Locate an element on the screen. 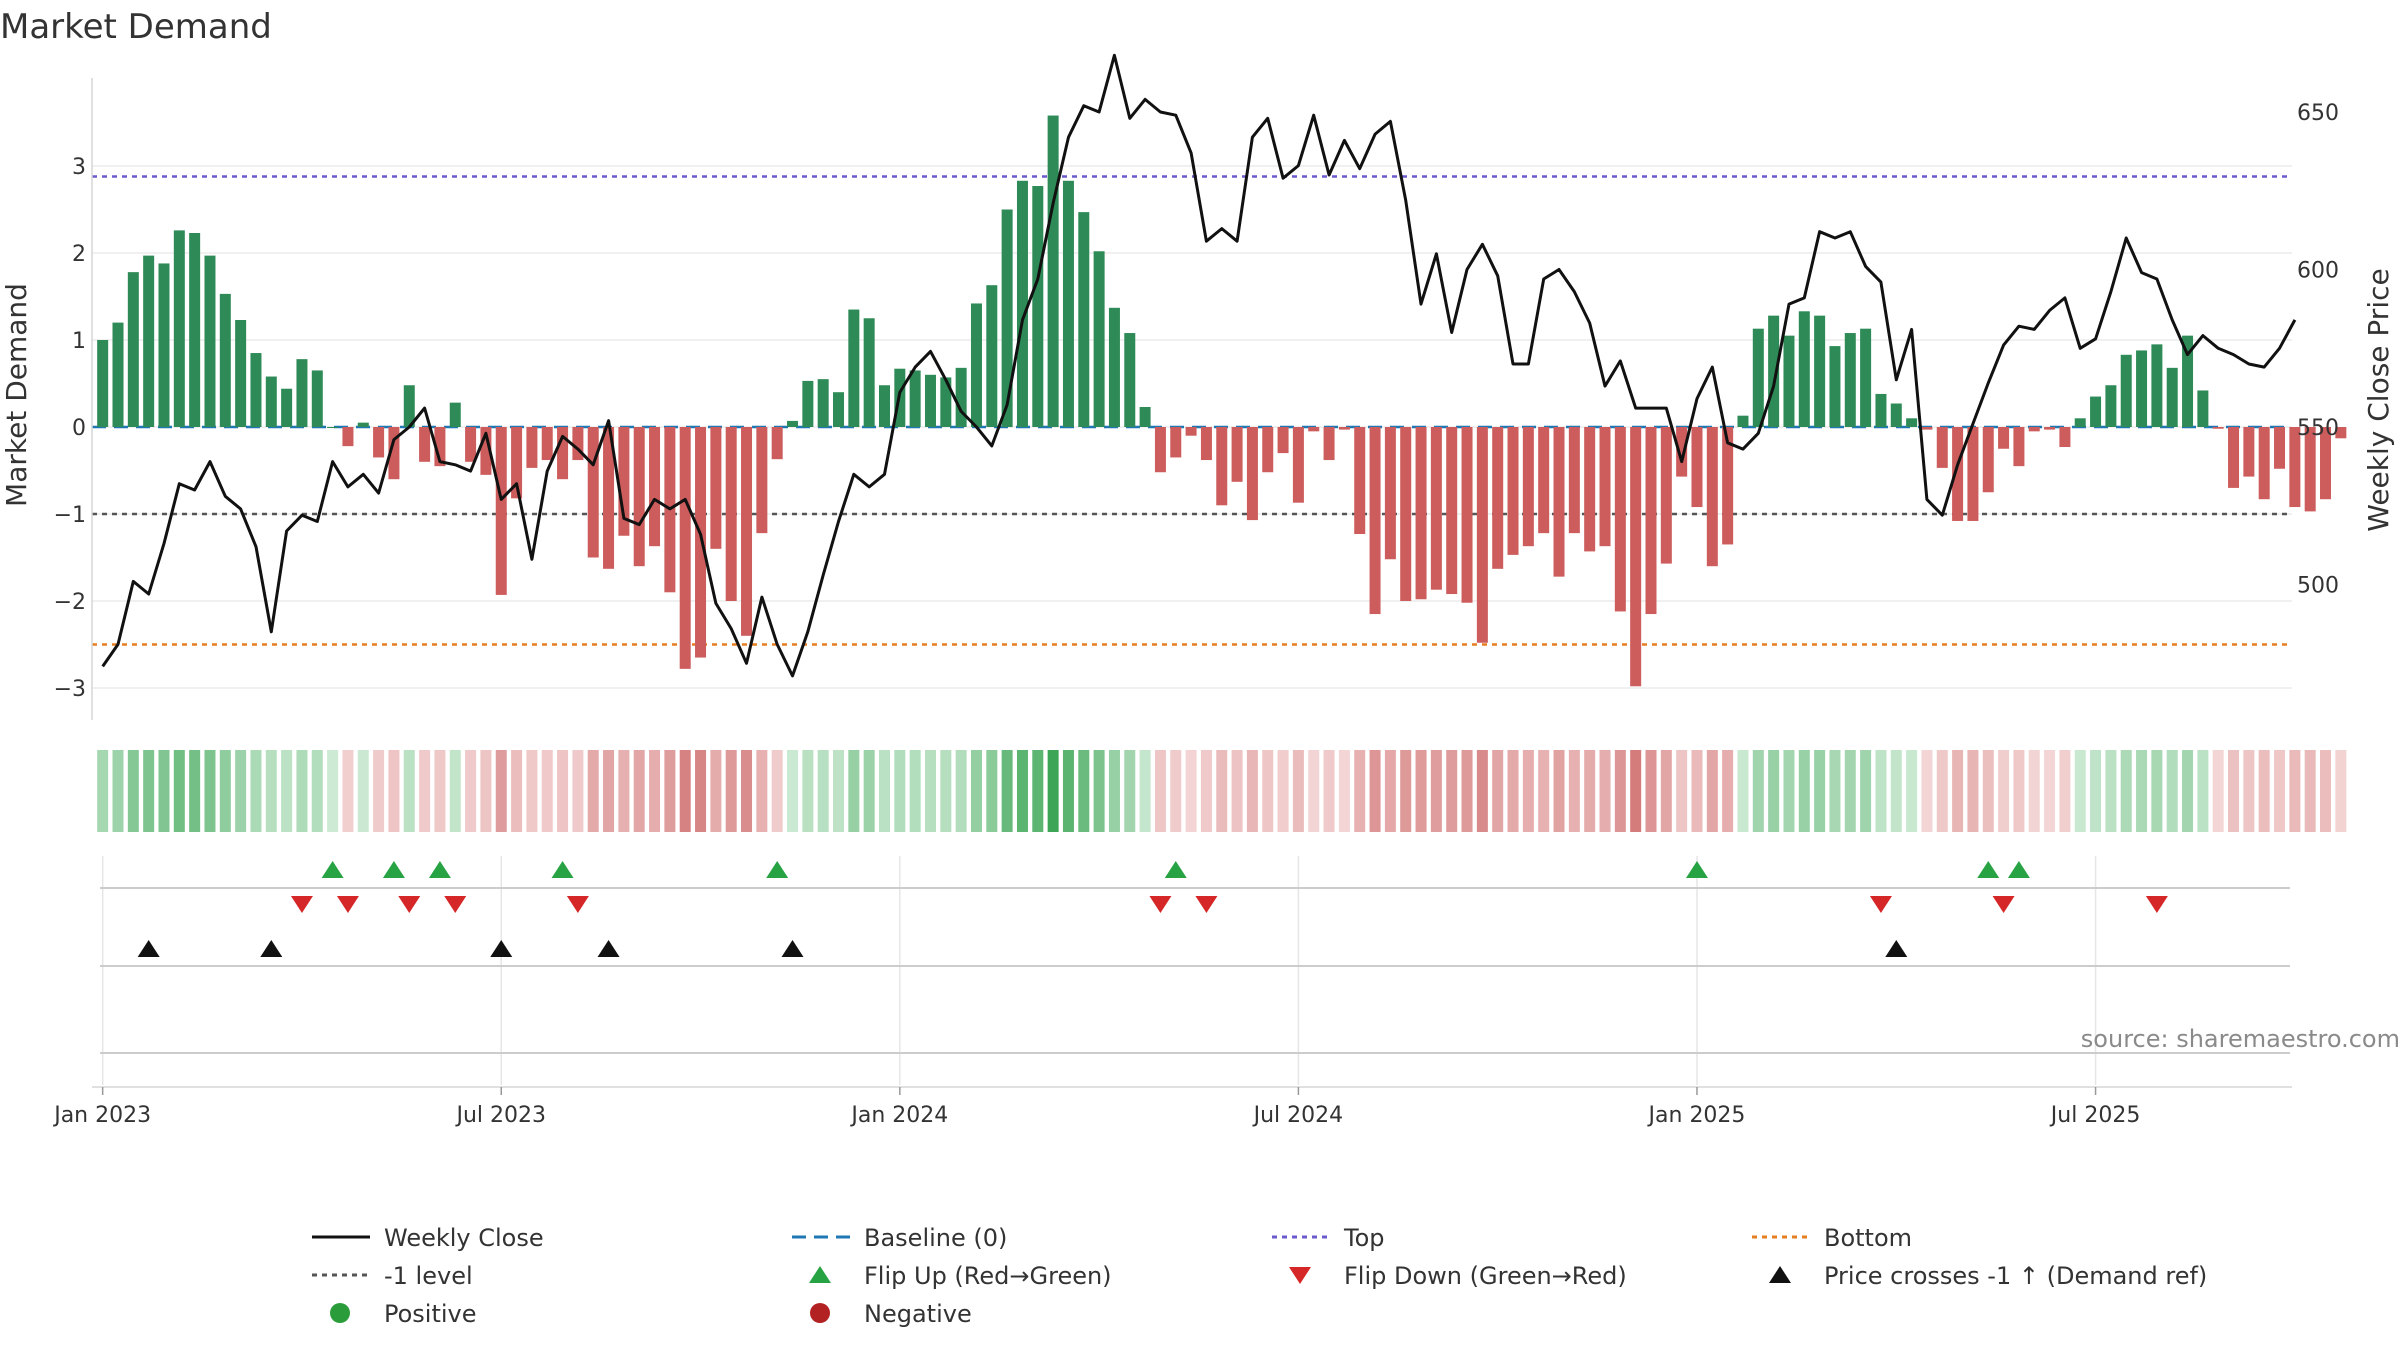 This screenshot has height=1350, width=2400. y-tick-label: −3 is located at coordinates (70, 689).